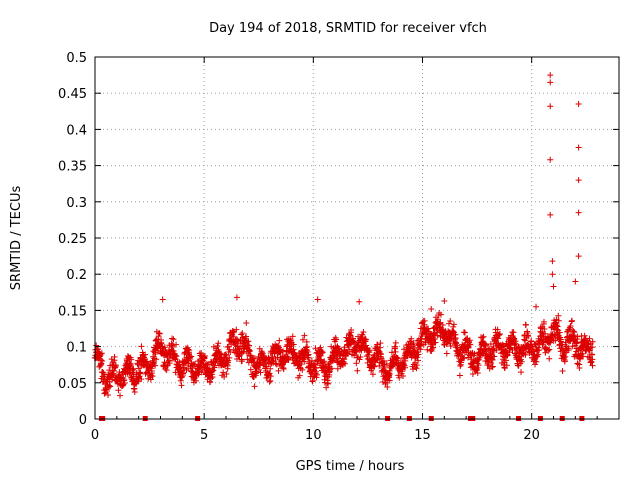 Image resolution: width=640 pixels, height=480 pixels. I want to click on y-tick-label: 0.35, so click(72, 167).